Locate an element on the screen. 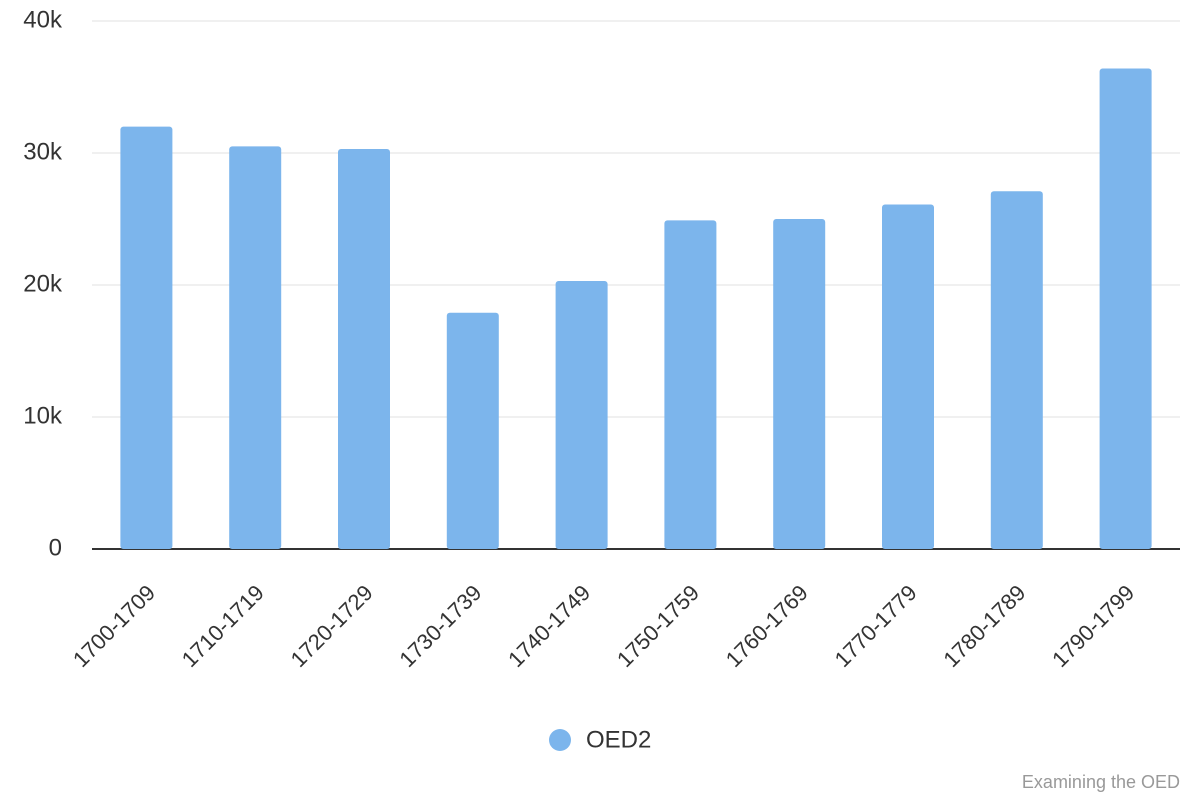 Image resolution: width=1200 pixels, height=800 pixels. x-tick-label: 1790-1799 is located at coordinates (1093, 626).